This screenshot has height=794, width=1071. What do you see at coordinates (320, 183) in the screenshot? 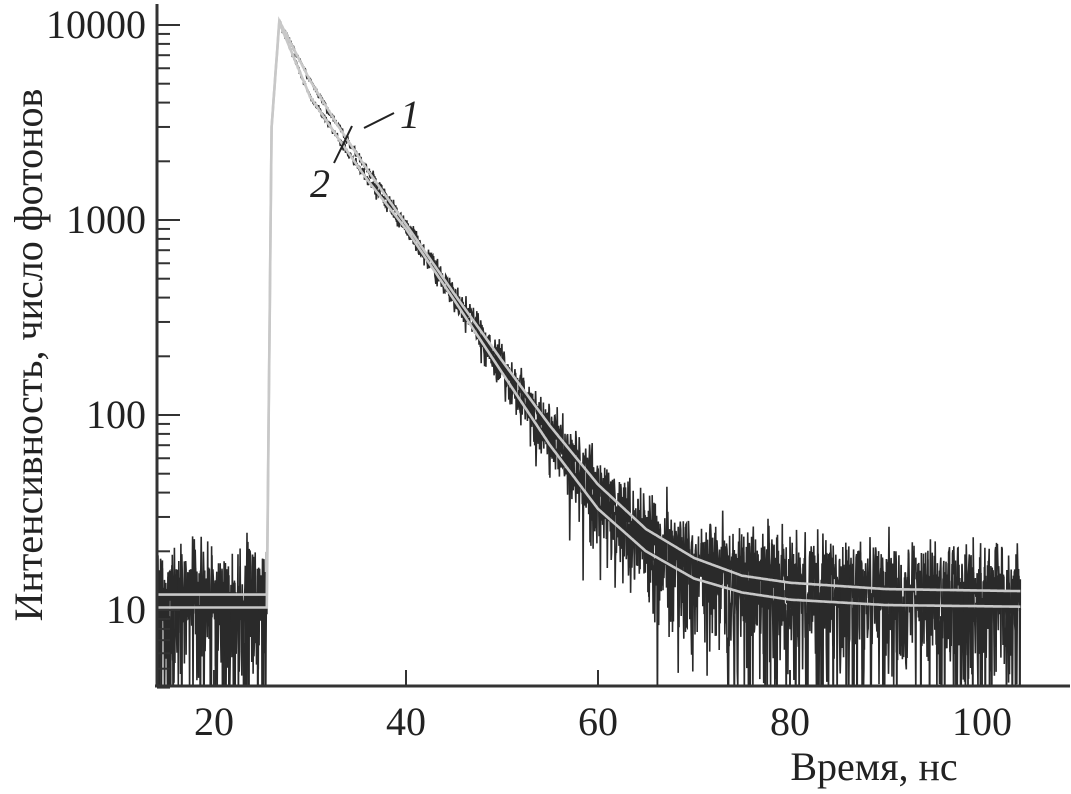
I see `series-label-2: 2` at bounding box center [320, 183].